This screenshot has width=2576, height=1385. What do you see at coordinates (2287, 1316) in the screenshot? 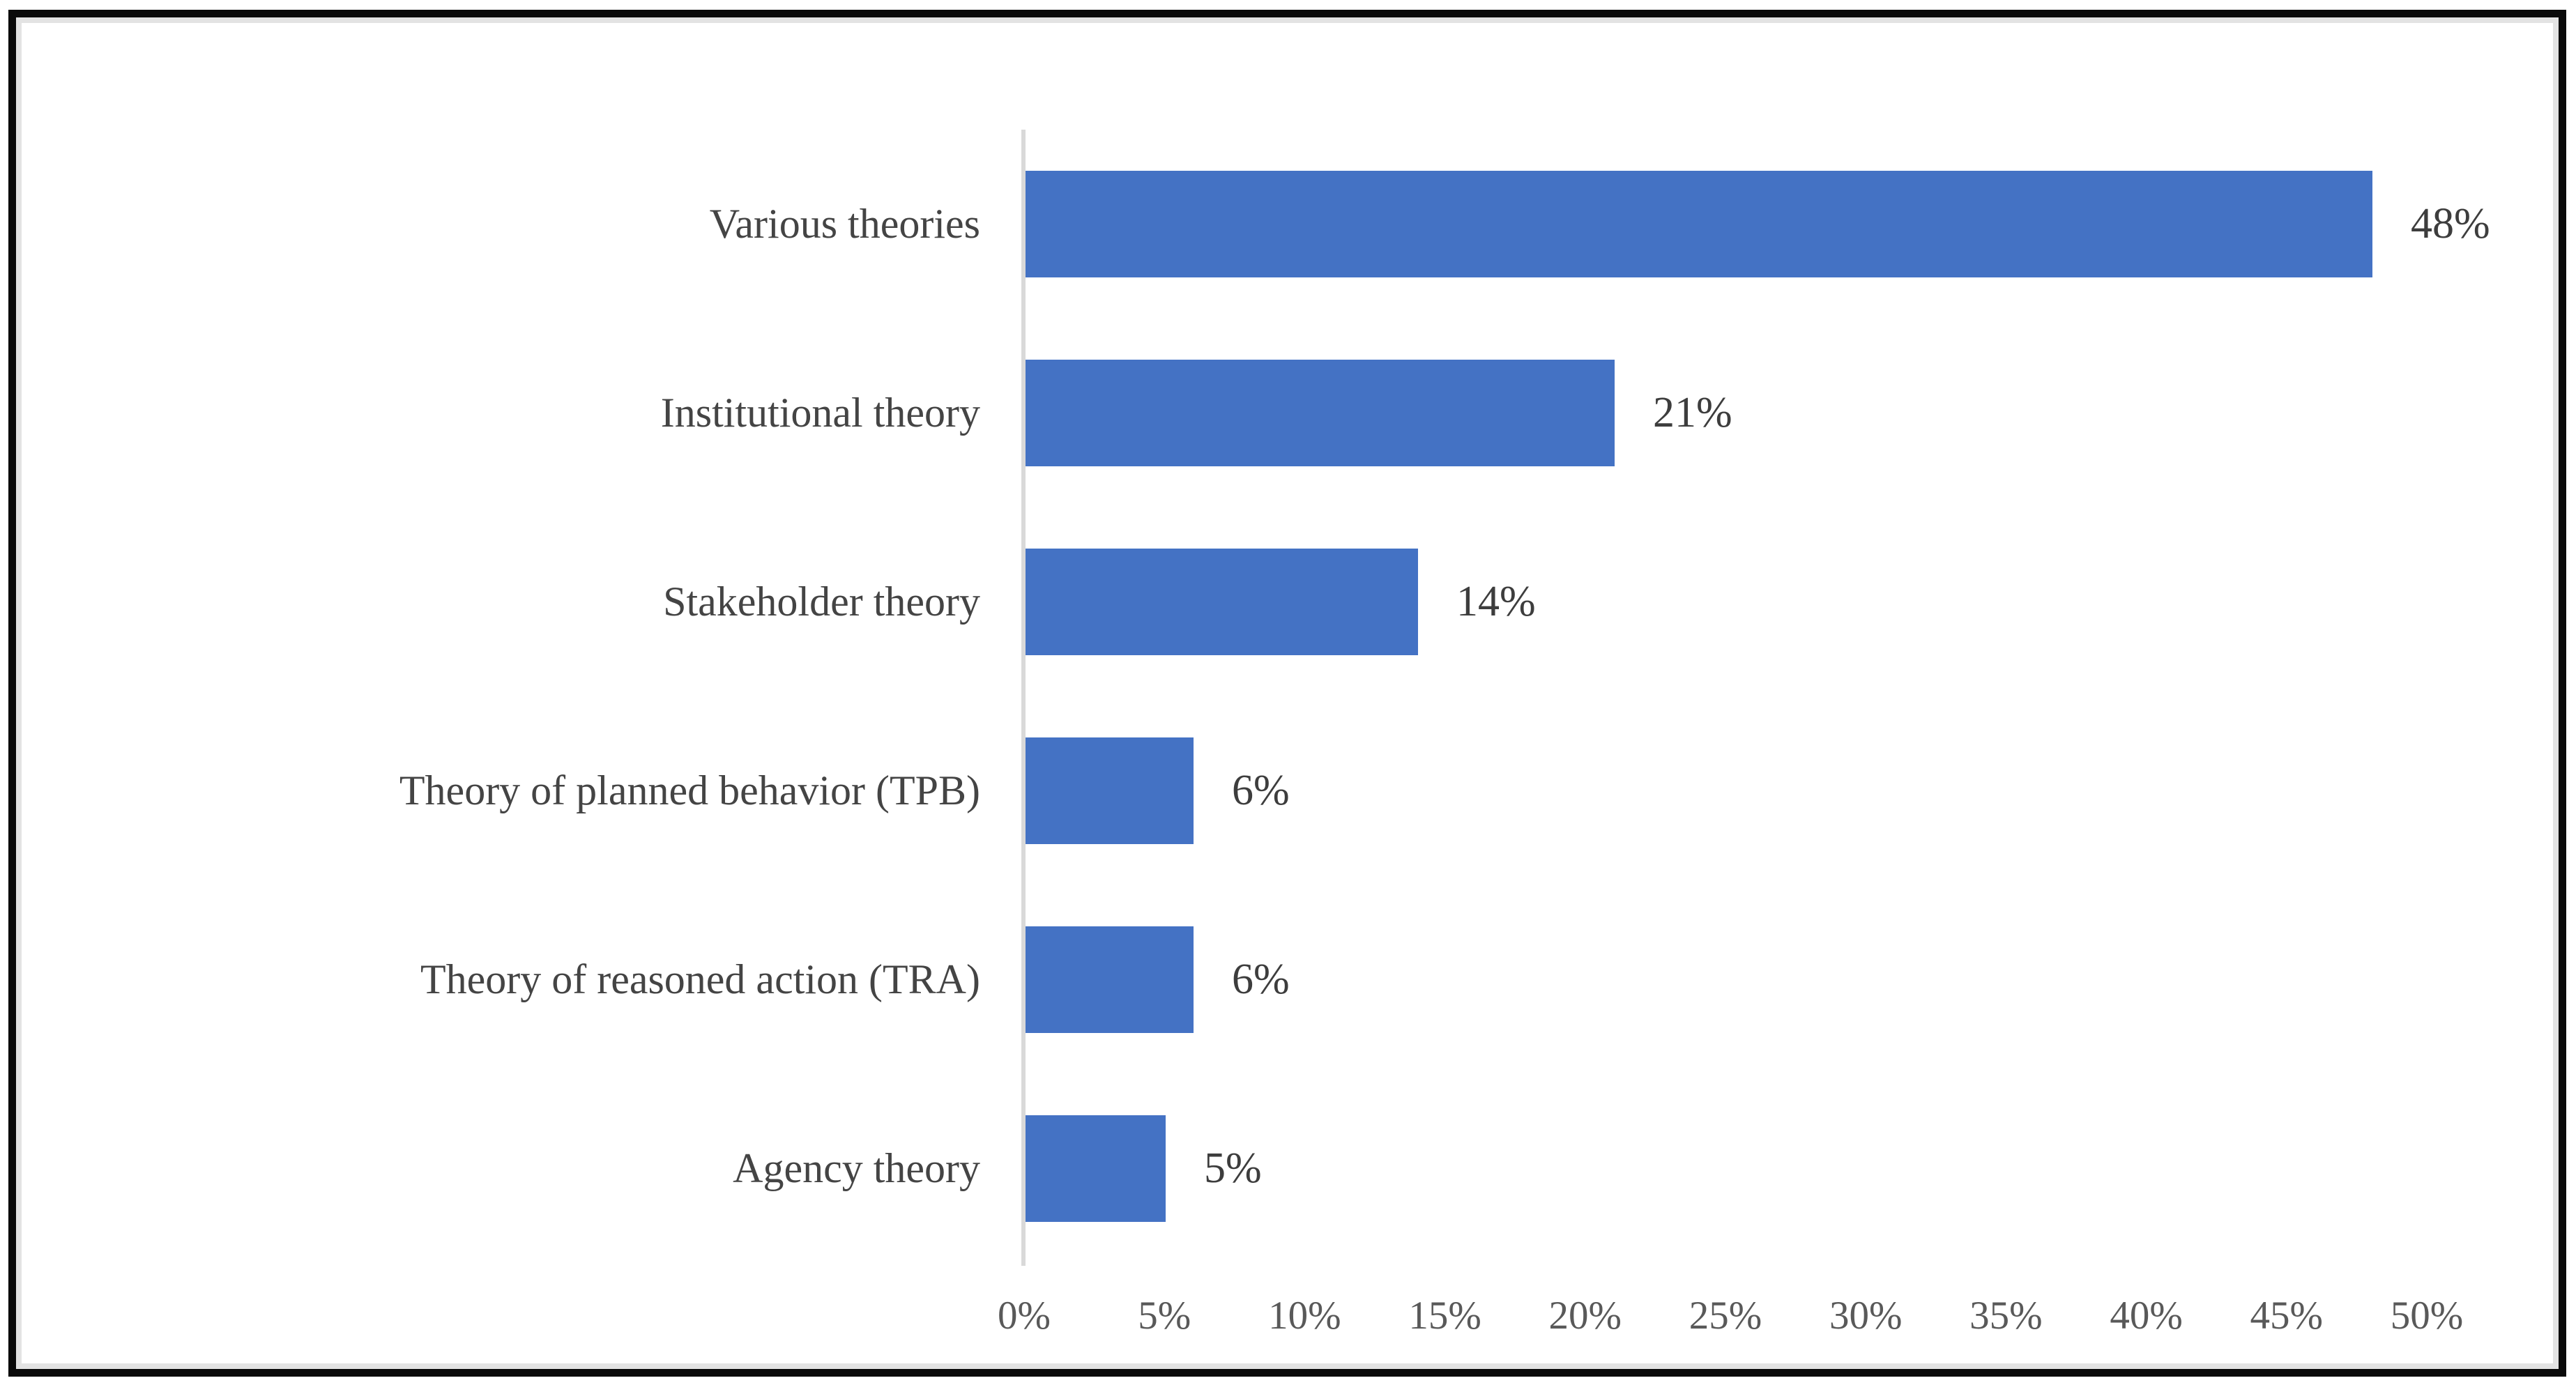
I see `x-tick-label: 45%` at bounding box center [2287, 1316].